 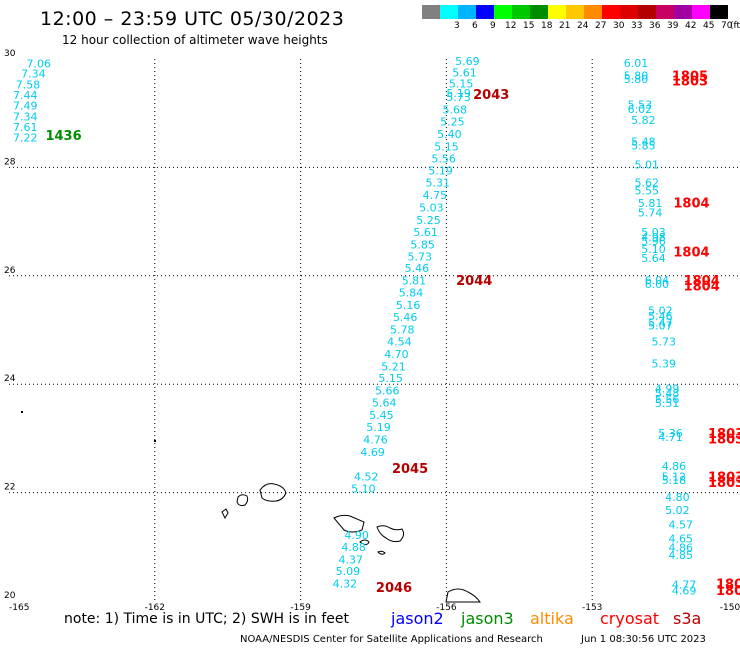 What do you see at coordinates (601, 26) in the screenshot?
I see `legend-tick-label: 27` at bounding box center [601, 26].